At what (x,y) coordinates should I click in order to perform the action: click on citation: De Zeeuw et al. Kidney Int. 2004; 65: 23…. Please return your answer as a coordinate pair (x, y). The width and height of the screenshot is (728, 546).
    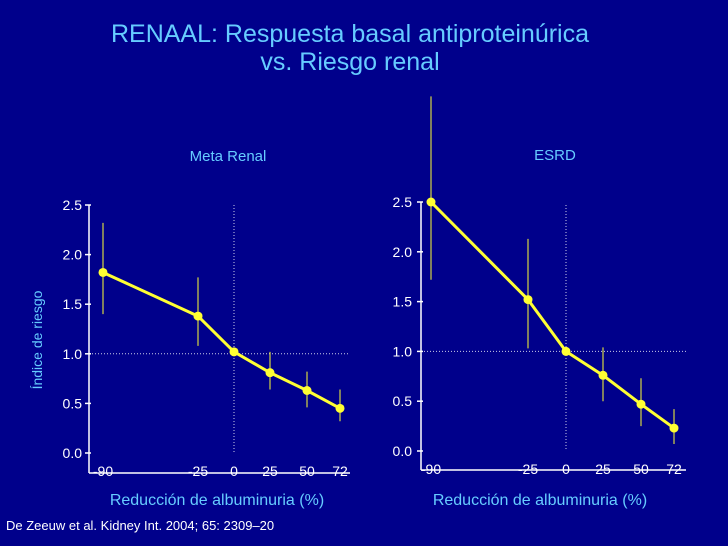
    Looking at the image, I should click on (140, 525).